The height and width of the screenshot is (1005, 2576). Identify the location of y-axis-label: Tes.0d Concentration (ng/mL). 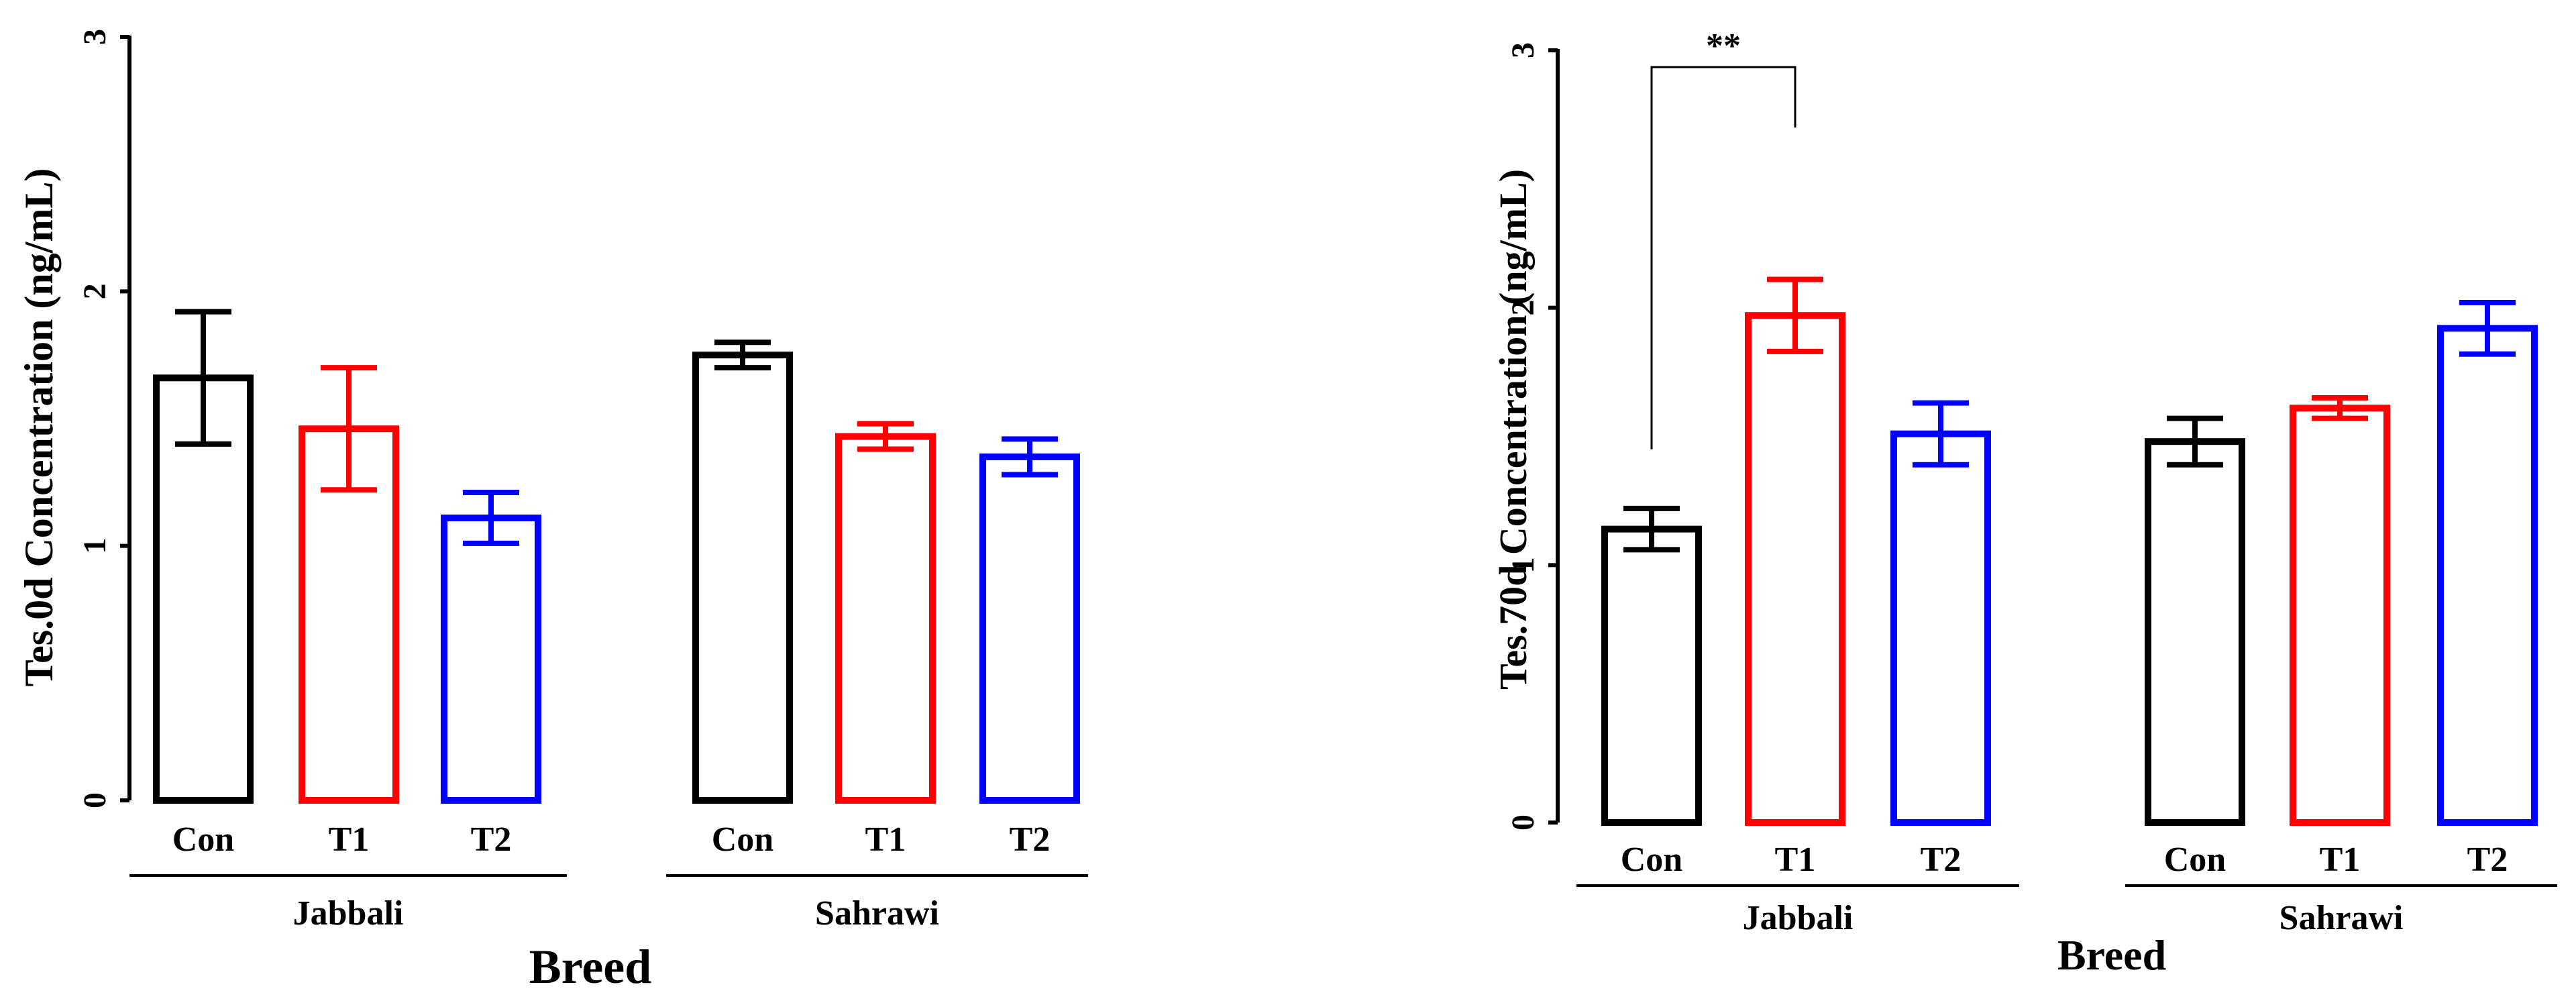
(39, 428).